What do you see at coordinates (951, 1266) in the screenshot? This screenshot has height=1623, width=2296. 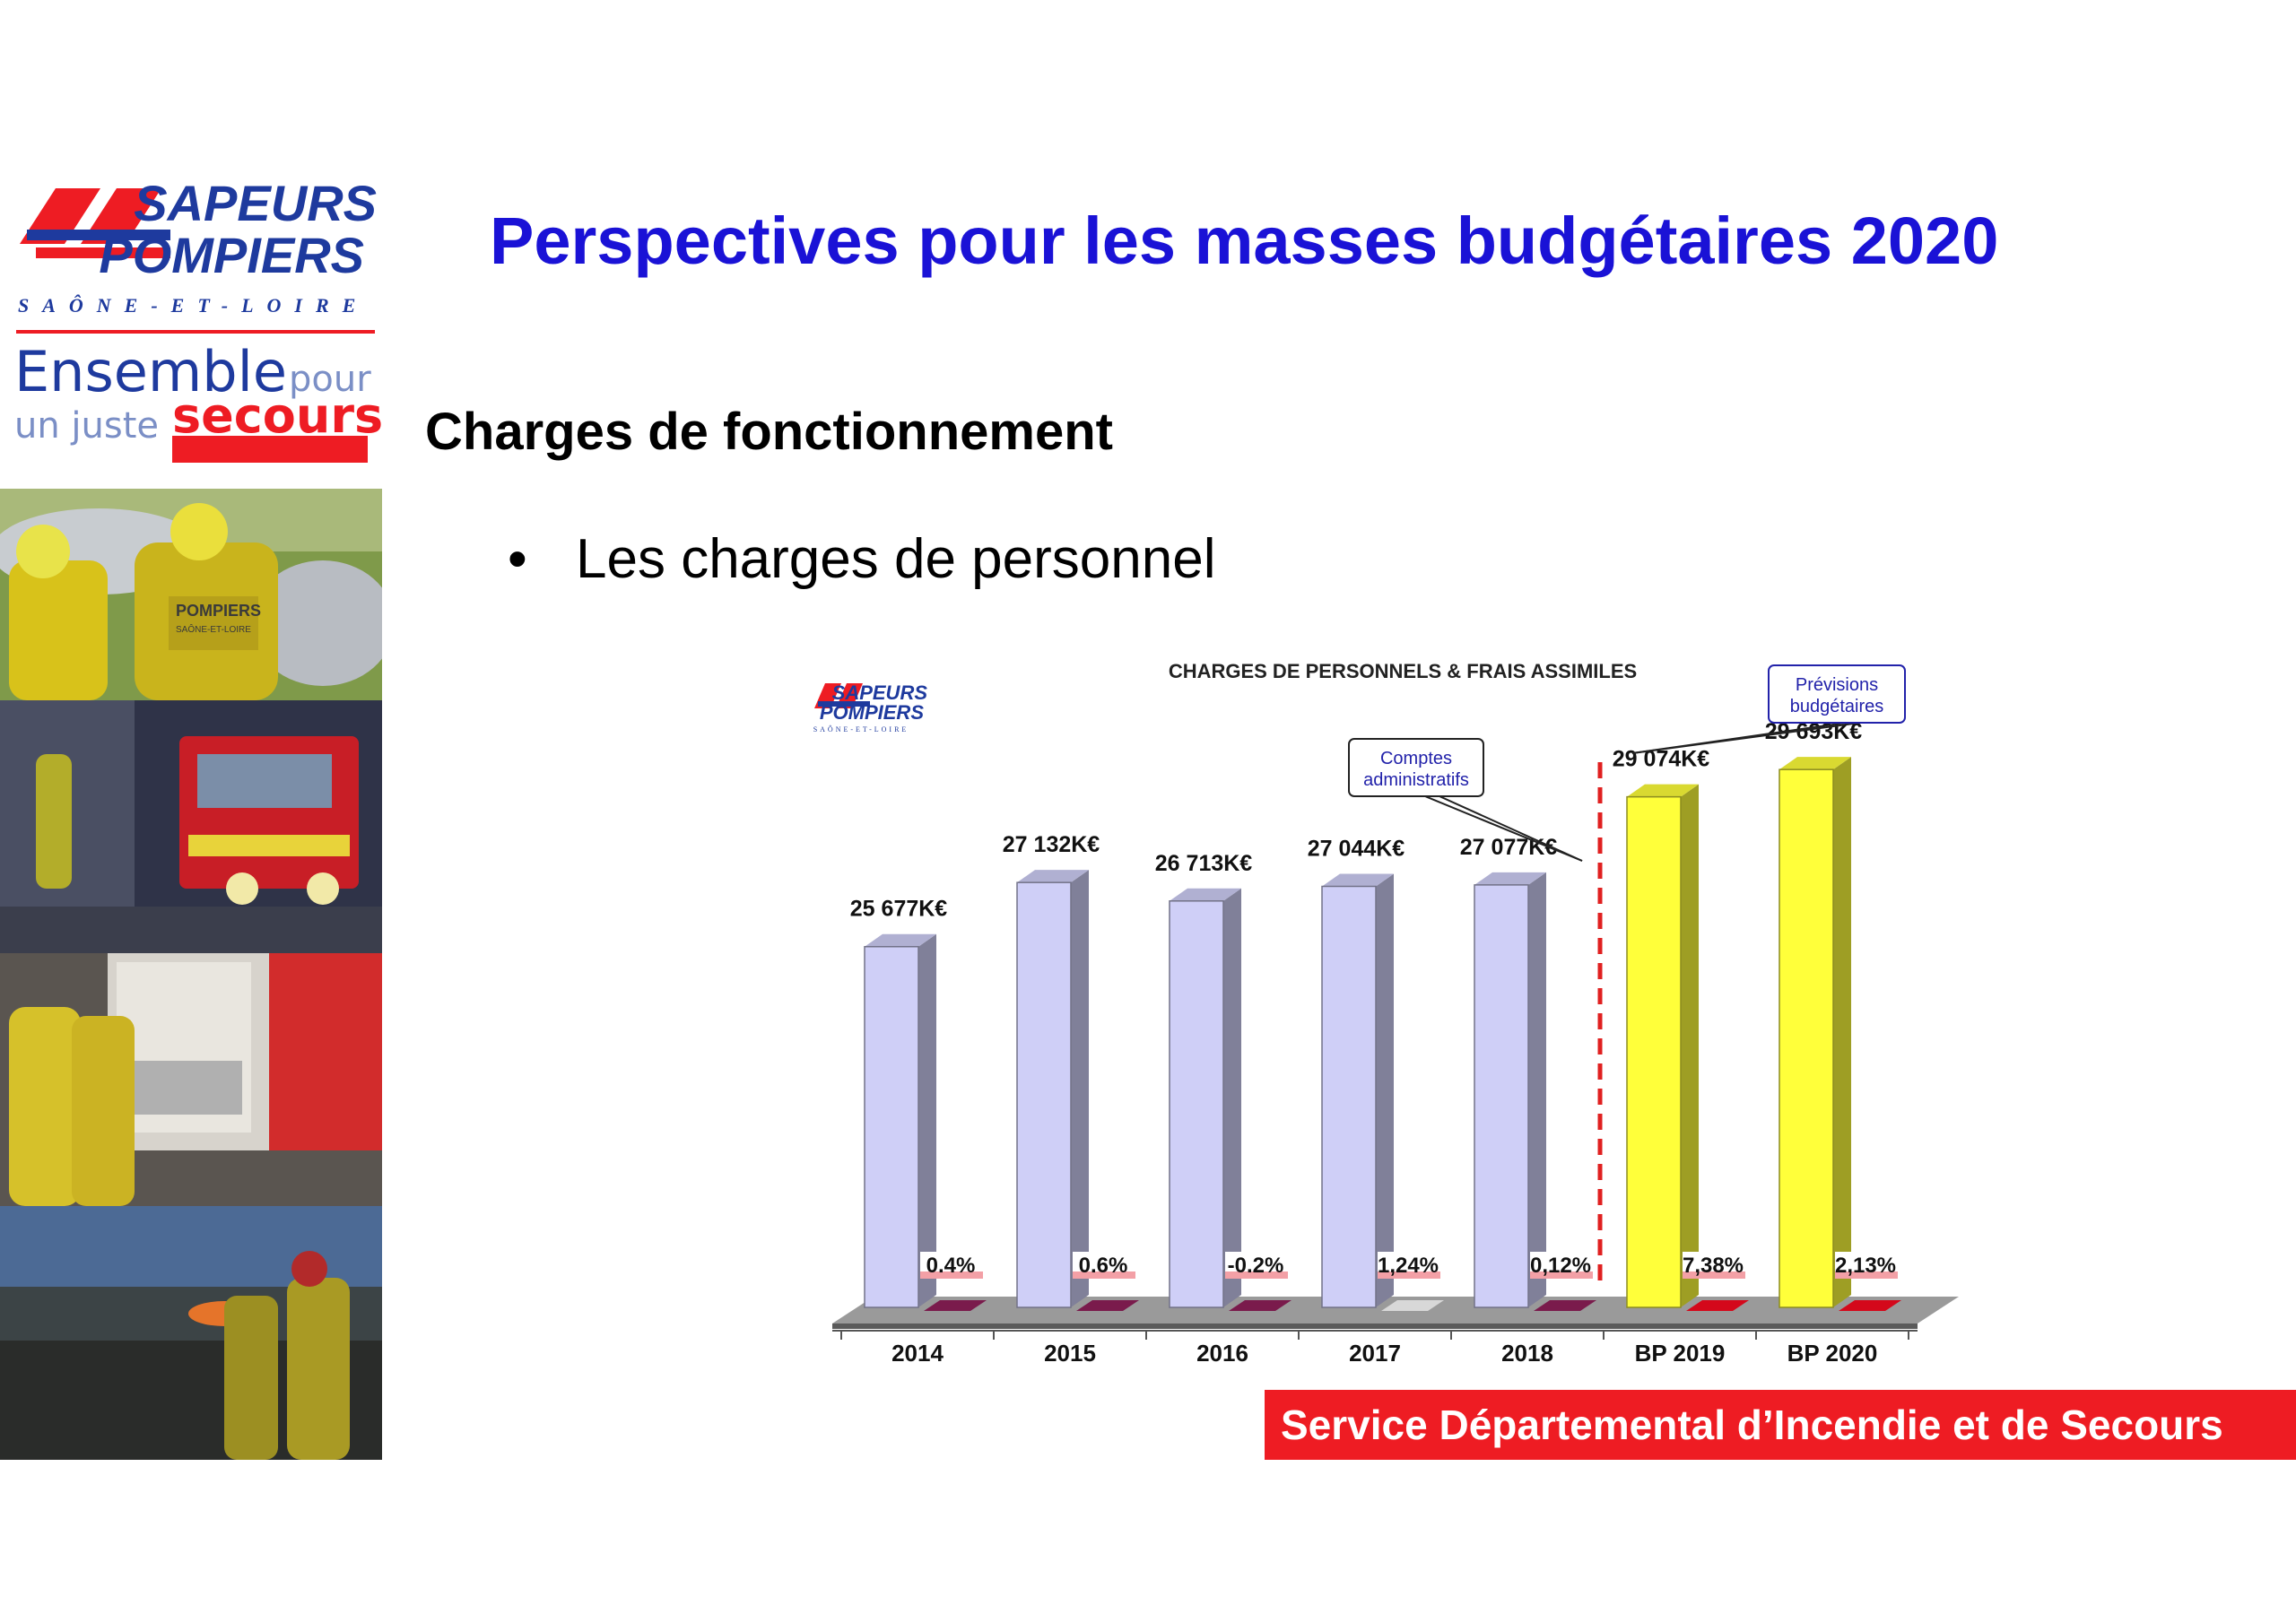 I see `change-label: 0.4%` at bounding box center [951, 1266].